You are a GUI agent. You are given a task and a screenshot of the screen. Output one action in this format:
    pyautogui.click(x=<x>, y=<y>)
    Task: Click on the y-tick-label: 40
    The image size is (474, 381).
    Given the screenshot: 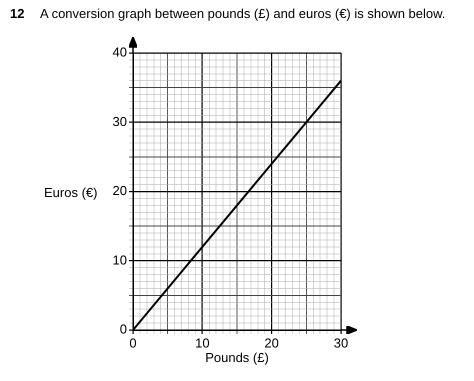 What is the action you would take?
    pyautogui.click(x=119, y=52)
    